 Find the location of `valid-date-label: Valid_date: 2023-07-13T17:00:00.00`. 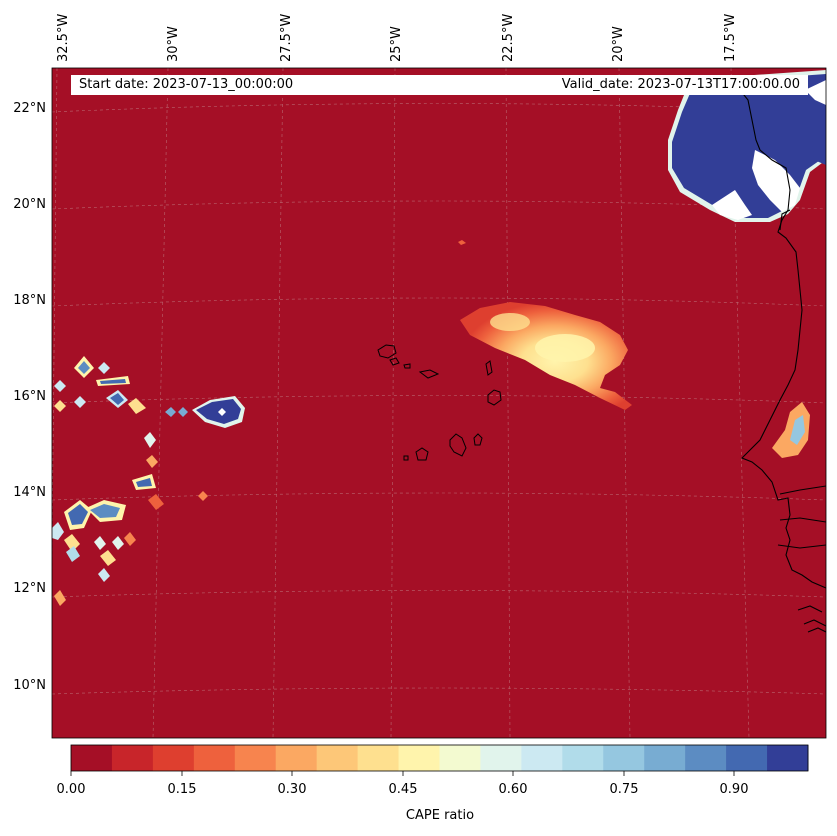

valid-date-label: Valid_date: 2023-07-13T17:00:00.00 is located at coordinates (680, 84).